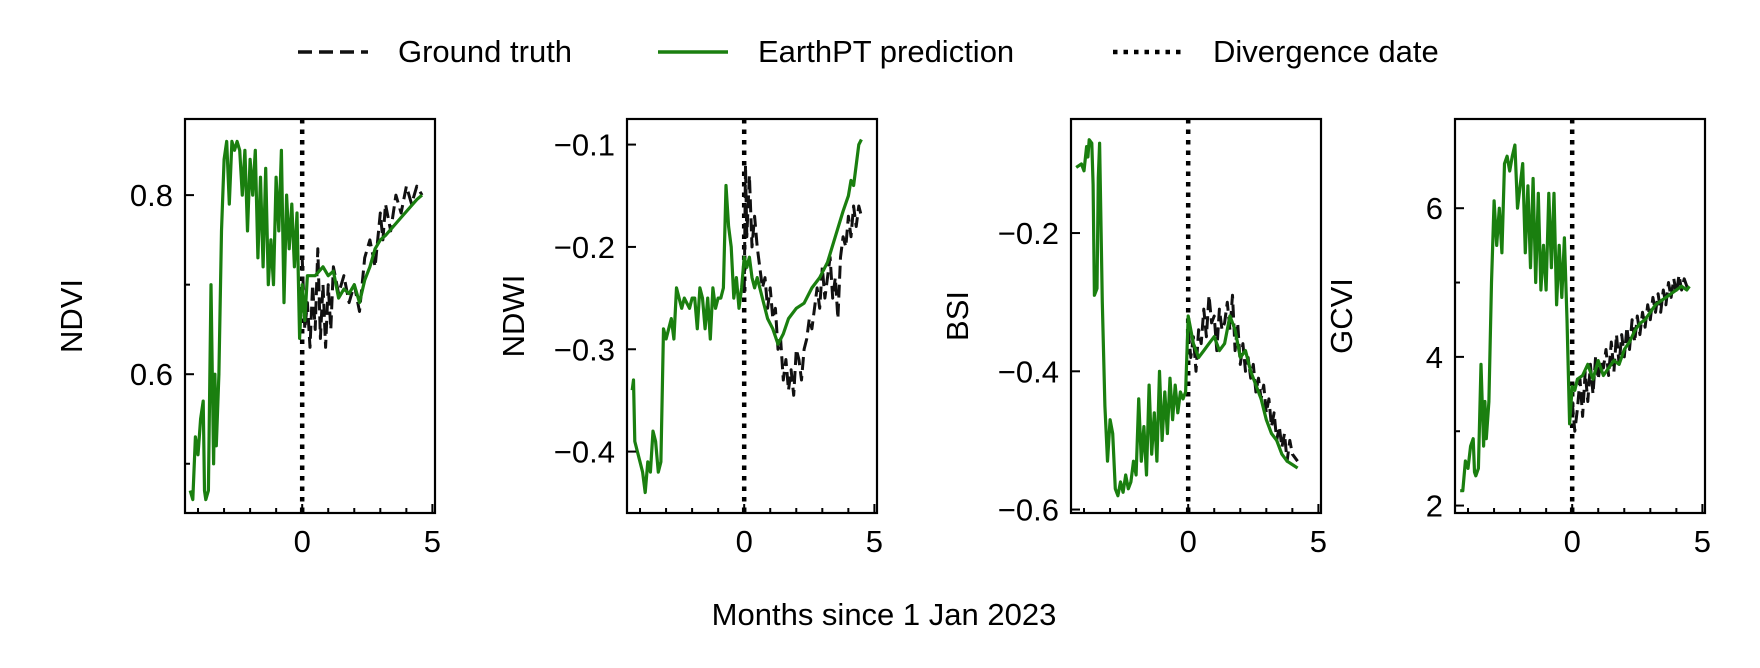 The height and width of the screenshot is (668, 1760). Describe the element at coordinates (1341, 316) in the screenshot. I see `y-axis-label-gcvi: GCVI` at that location.